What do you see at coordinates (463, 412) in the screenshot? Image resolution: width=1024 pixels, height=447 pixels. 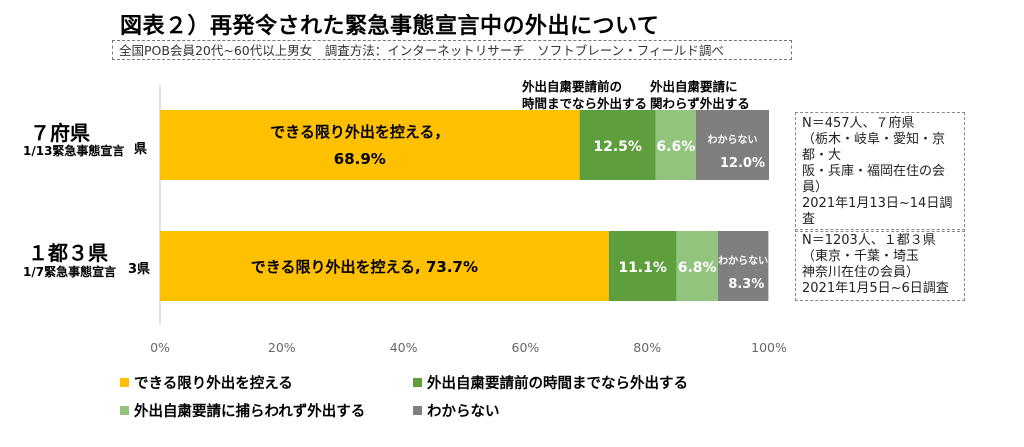 I see `legend-label: わからない` at bounding box center [463, 412].